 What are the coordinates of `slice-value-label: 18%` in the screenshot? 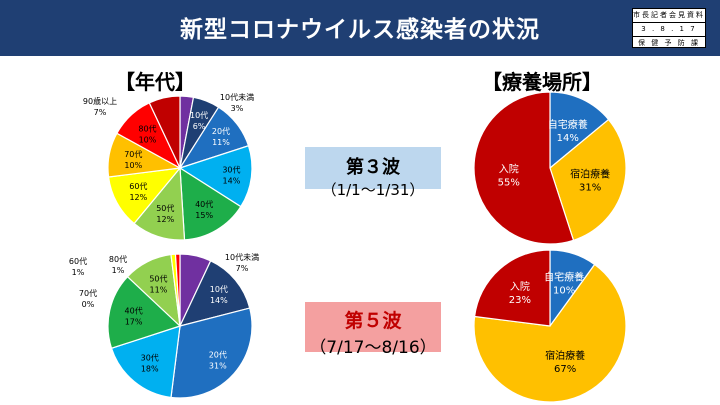 It's located at (150, 369).